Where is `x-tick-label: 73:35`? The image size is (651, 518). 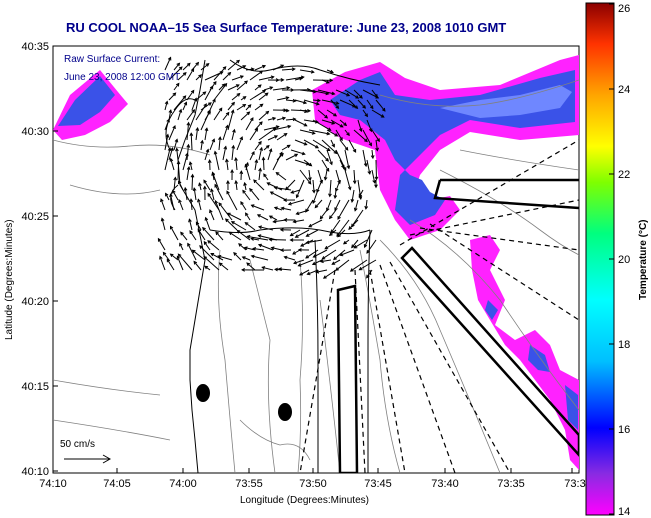
x-tick-label: 73:35 is located at coordinates (511, 484).